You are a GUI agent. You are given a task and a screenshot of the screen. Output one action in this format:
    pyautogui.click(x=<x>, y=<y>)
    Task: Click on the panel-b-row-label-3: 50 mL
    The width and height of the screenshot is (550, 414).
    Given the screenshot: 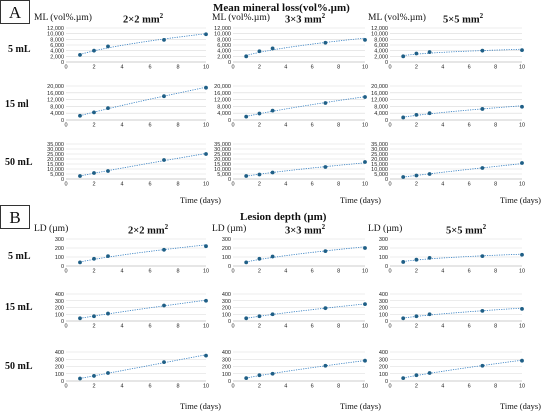 What is the action you would take?
    pyautogui.click(x=19, y=366)
    